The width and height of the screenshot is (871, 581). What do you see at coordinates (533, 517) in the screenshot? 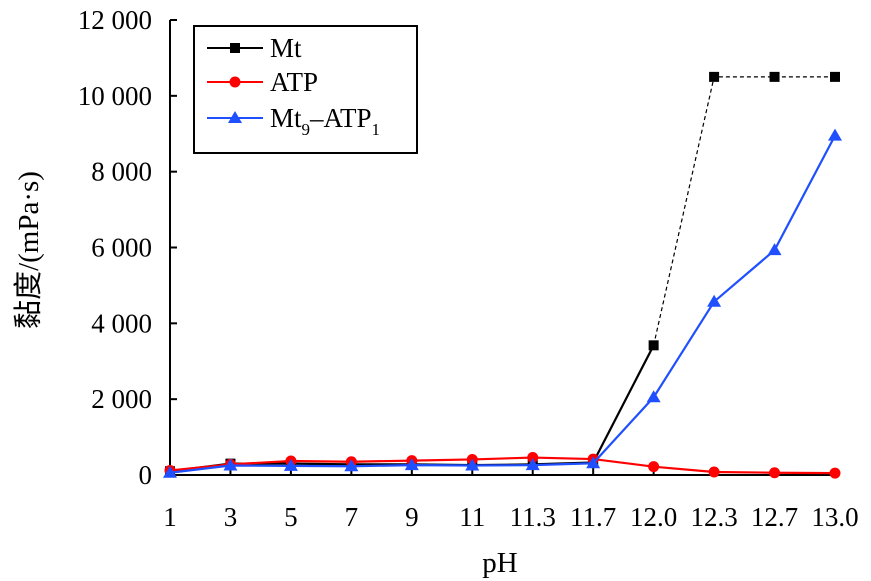
I see `x-tick-label: 11.3` at bounding box center [533, 517].